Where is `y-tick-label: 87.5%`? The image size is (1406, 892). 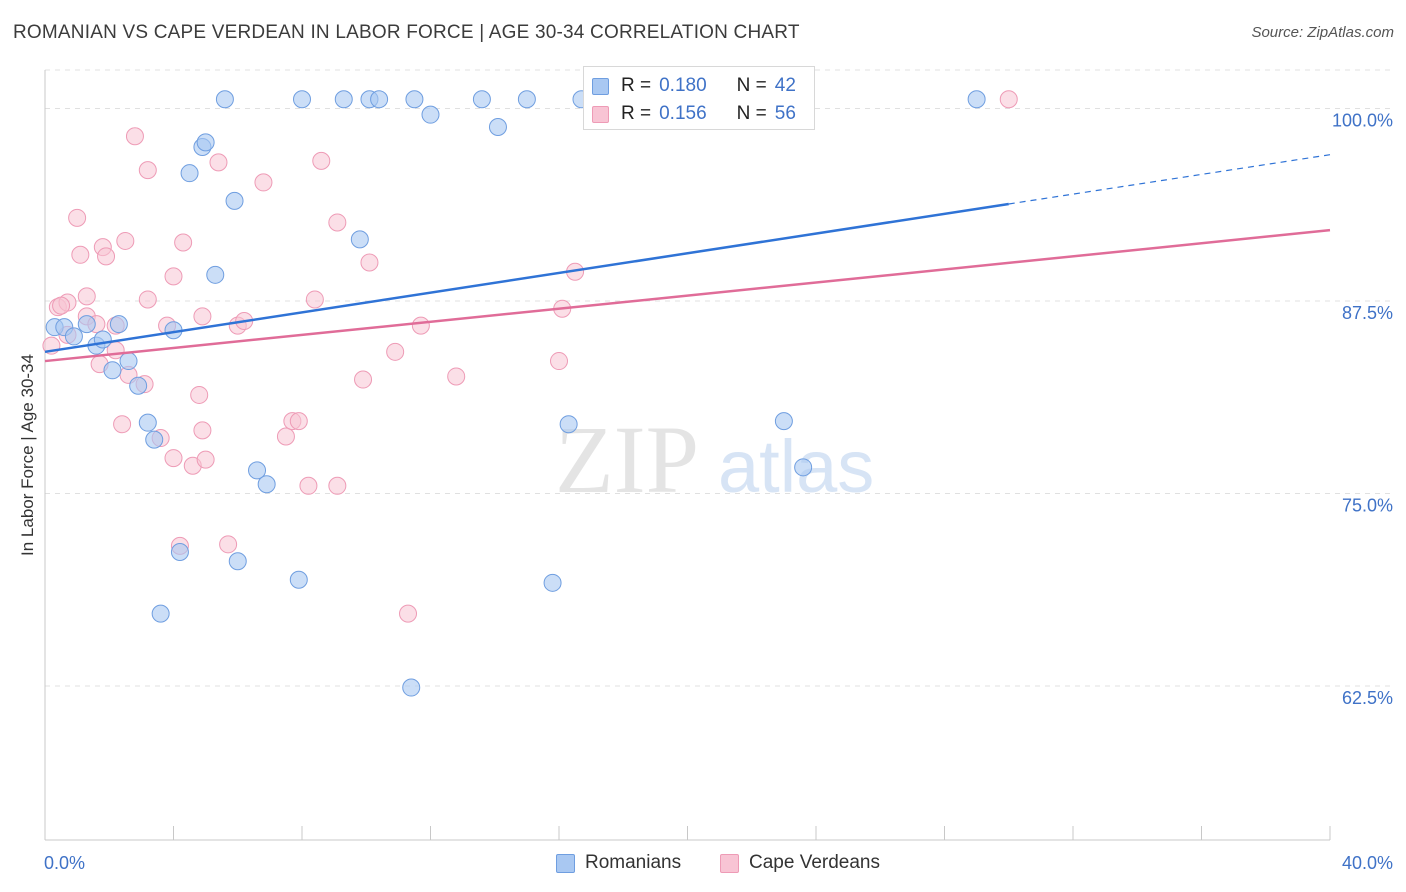
y-tick-label: 87.5% is located at coordinates (1367, 313).